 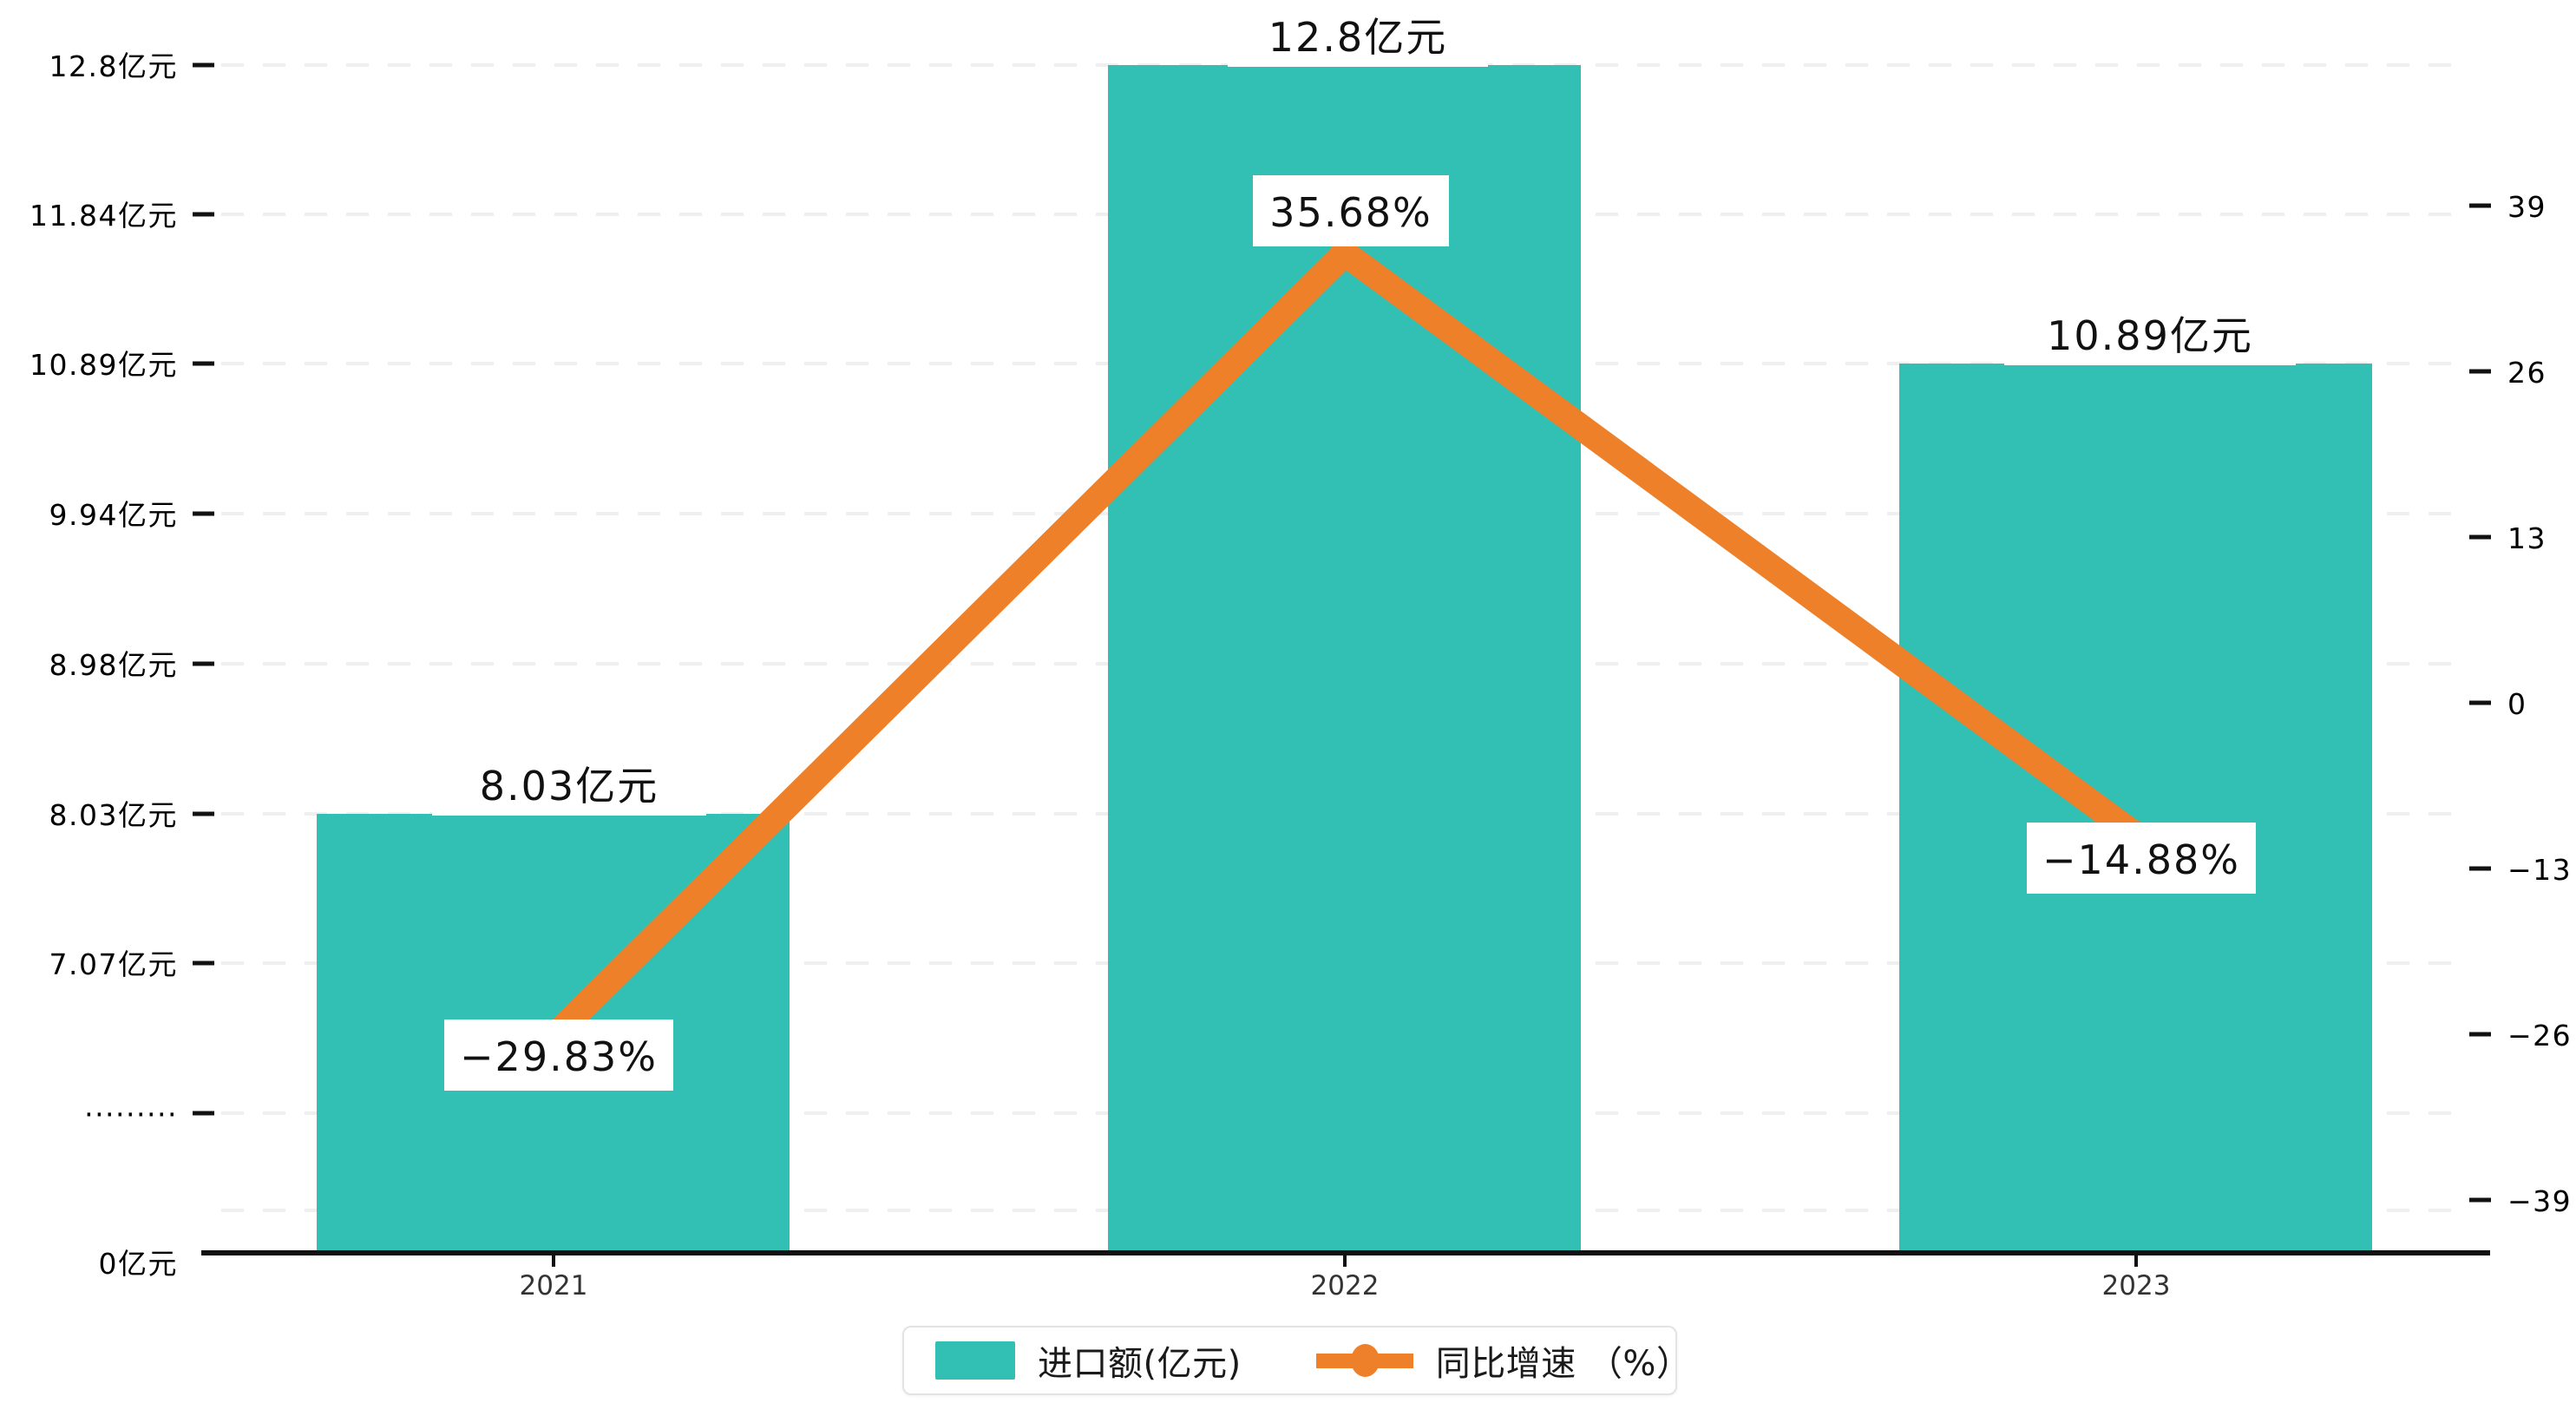 What do you see at coordinates (1364, 1361) in the screenshot?
I see `legend-line-dot-swatch-icon` at bounding box center [1364, 1361].